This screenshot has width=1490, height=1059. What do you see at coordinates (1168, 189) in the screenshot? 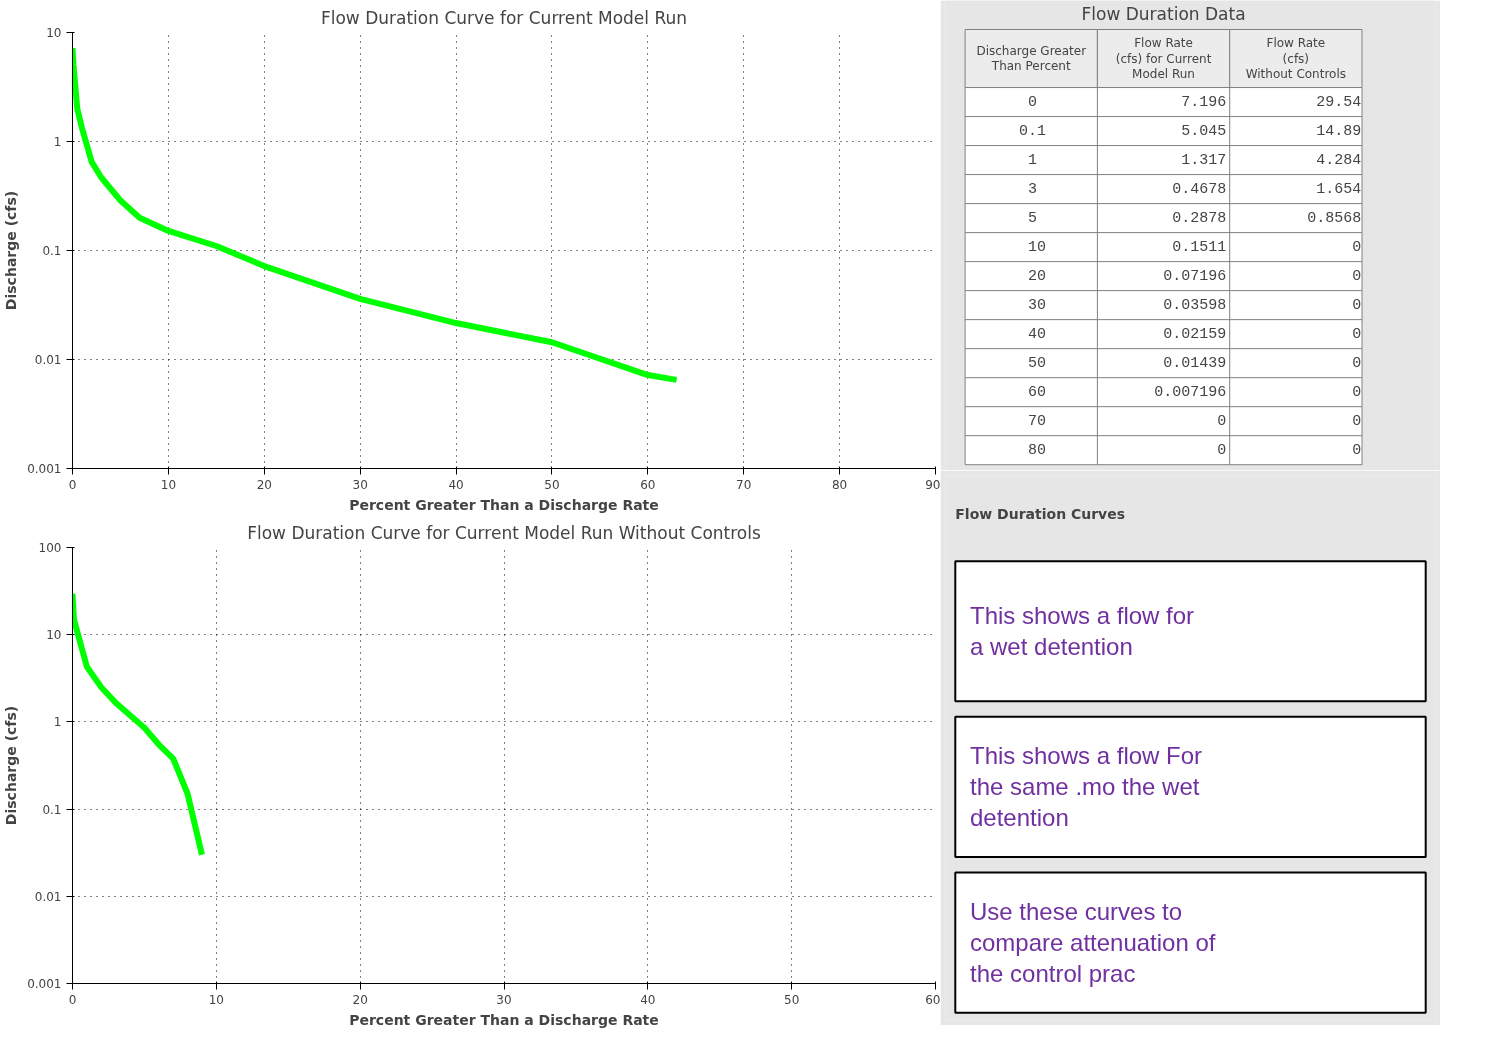
I see `text: 3 0.4678 1.654` at bounding box center [1168, 189].